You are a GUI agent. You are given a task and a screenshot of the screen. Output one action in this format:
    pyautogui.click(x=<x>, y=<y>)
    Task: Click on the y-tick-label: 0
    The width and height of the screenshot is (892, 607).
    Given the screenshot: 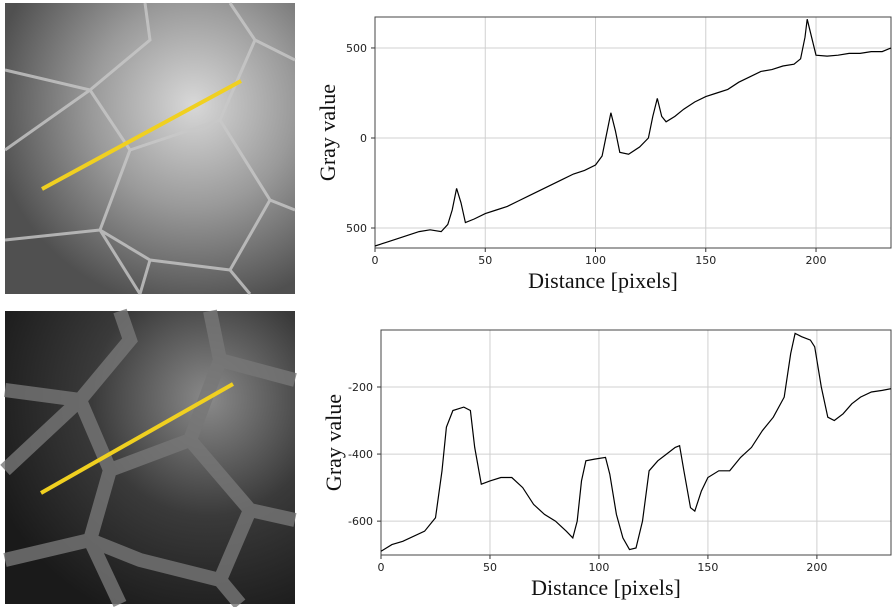 What is the action you would take?
    pyautogui.click(x=363, y=138)
    